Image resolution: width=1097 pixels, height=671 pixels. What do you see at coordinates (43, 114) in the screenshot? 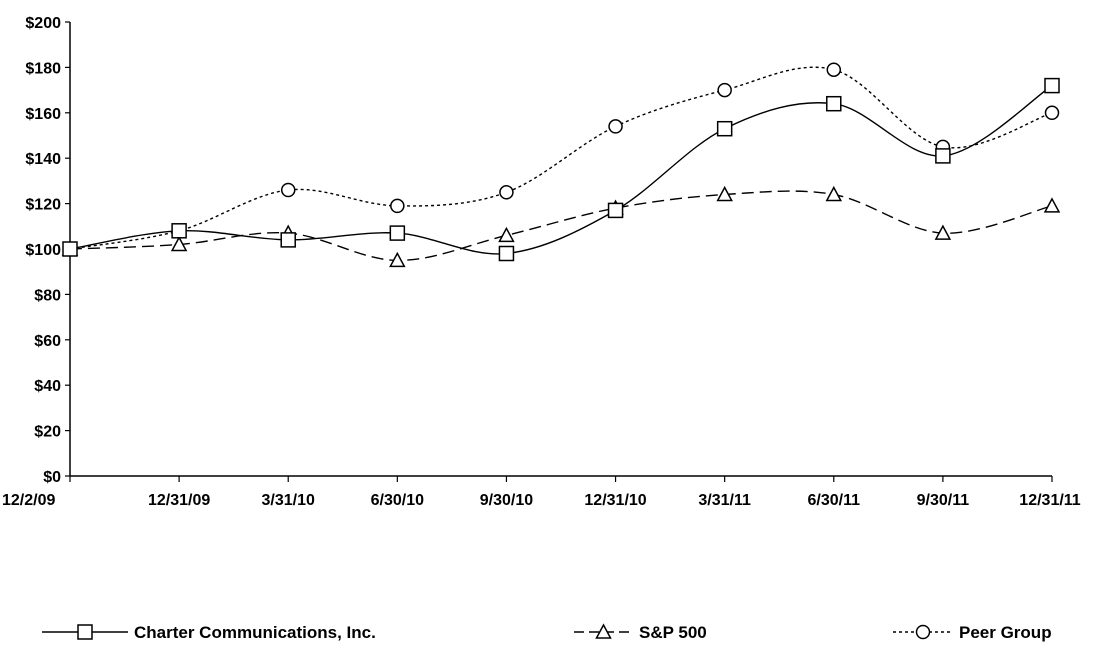
I see `y-tick-label: $160` at bounding box center [43, 114].